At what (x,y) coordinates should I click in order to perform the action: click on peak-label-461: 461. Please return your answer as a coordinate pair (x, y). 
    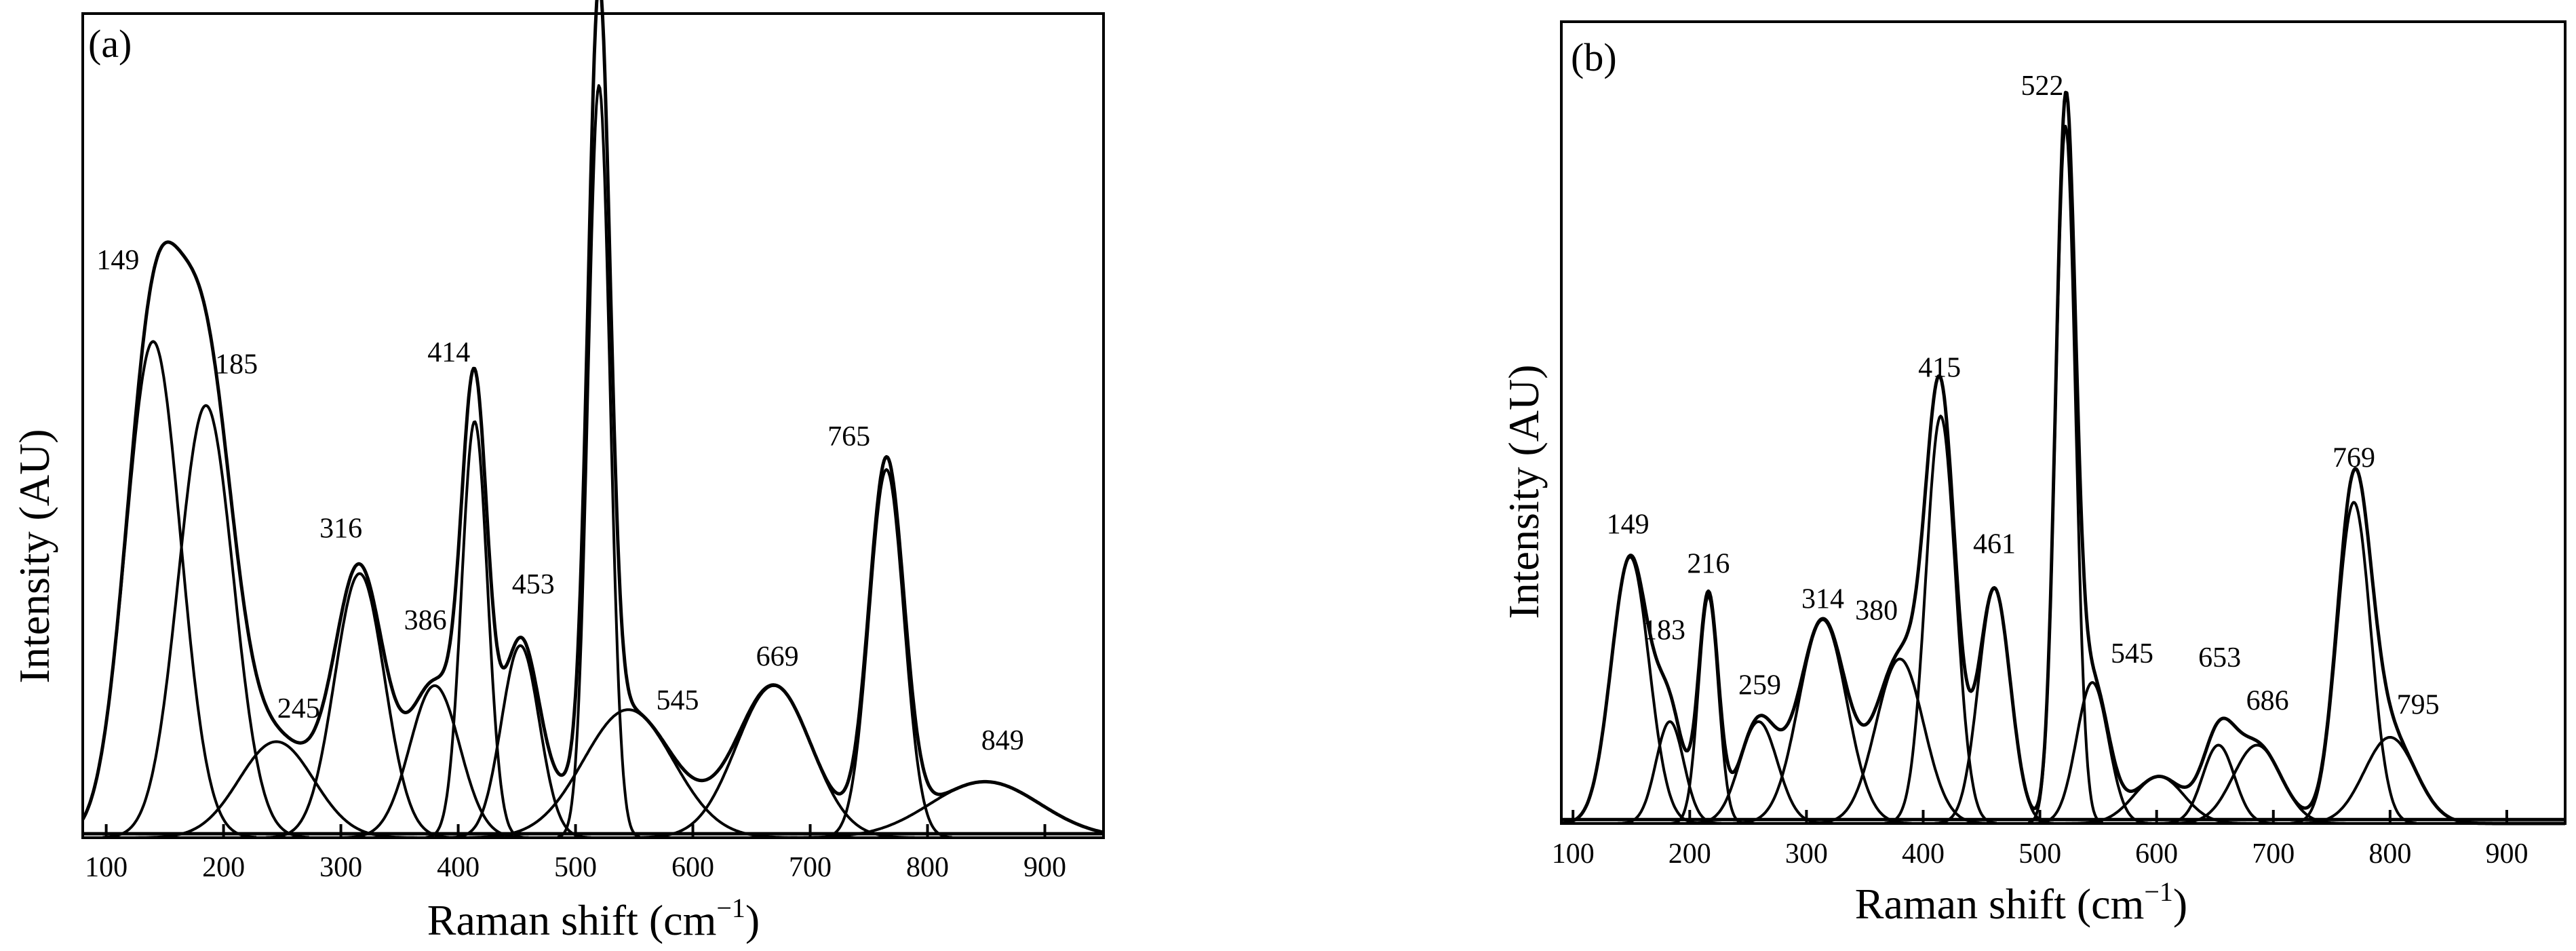
    Looking at the image, I should click on (1994, 544).